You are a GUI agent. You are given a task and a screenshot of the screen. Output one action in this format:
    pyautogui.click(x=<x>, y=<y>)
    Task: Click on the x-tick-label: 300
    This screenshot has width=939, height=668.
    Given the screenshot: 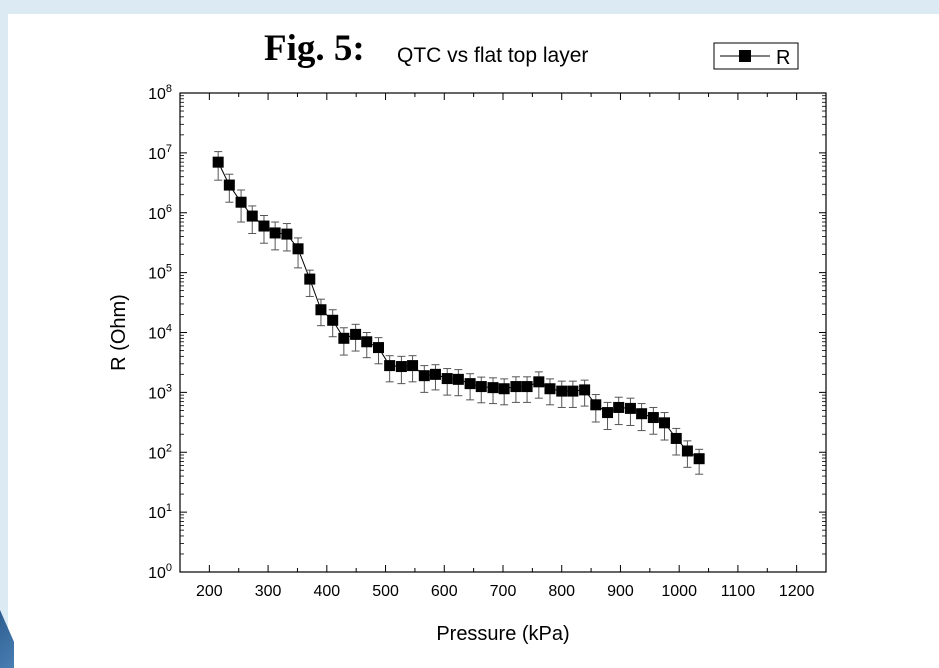 What is the action you would take?
    pyautogui.click(x=268, y=591)
    